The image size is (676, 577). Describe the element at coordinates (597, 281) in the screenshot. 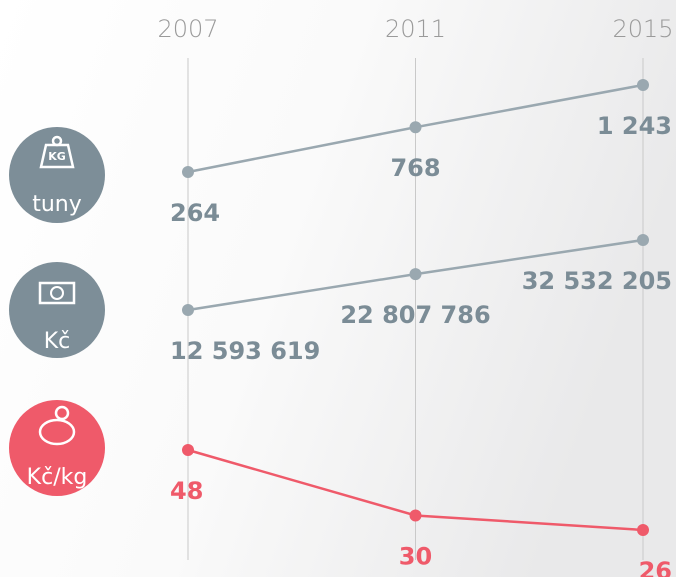

I see `value-label: 32 532 205` at that location.